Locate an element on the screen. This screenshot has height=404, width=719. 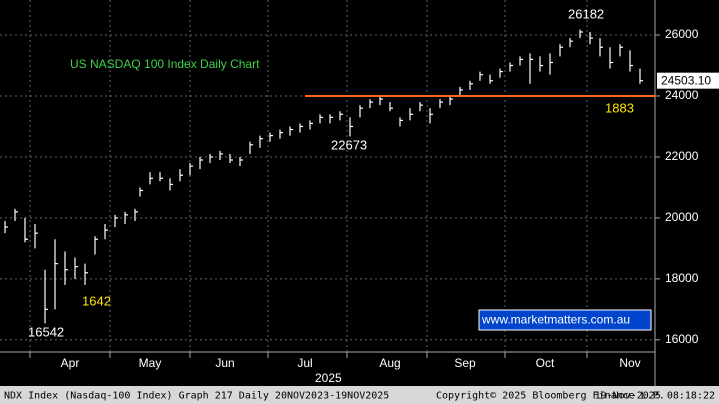
y-tick-label: 16000 is located at coordinates (682, 339).